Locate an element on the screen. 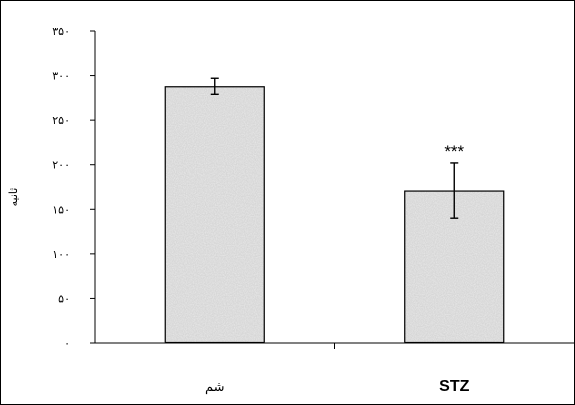 This screenshot has width=575, height=405. y-tick-label: ۵۰ is located at coordinates (64, 298).